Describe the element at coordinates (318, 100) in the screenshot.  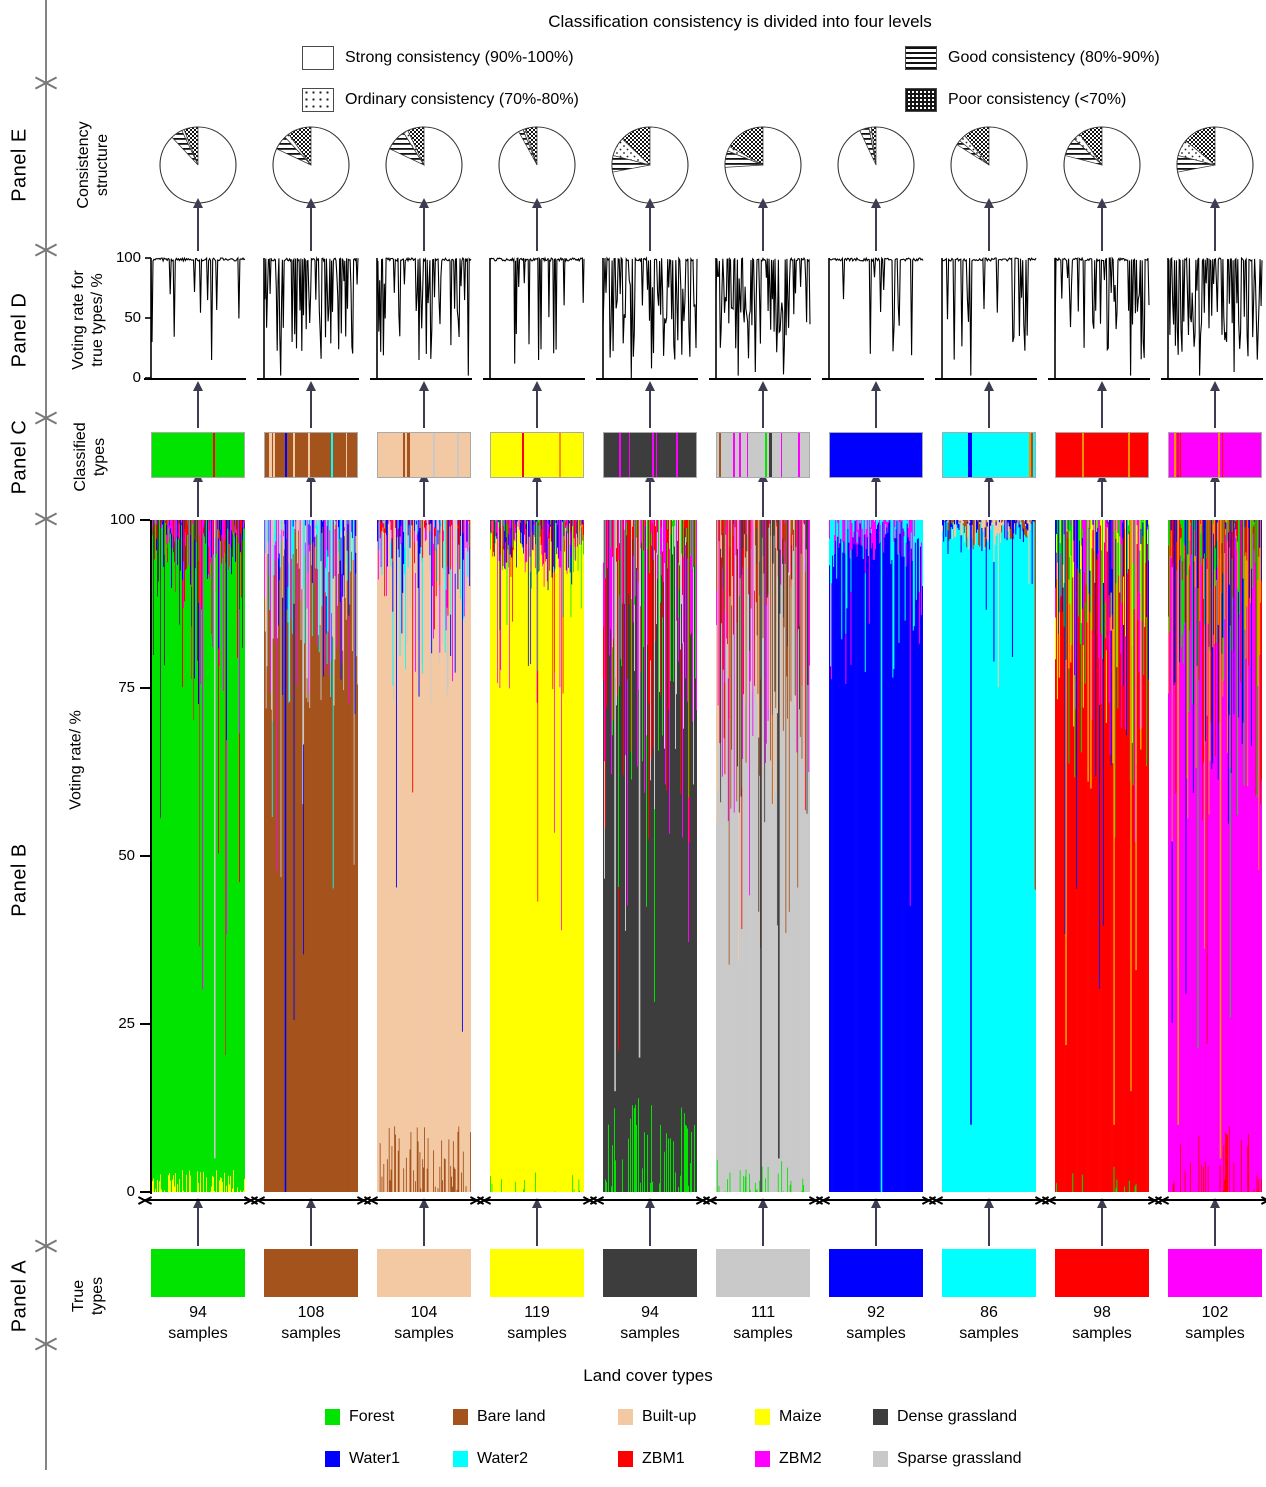
I see `ordinary-consistency-swatch` at that location.